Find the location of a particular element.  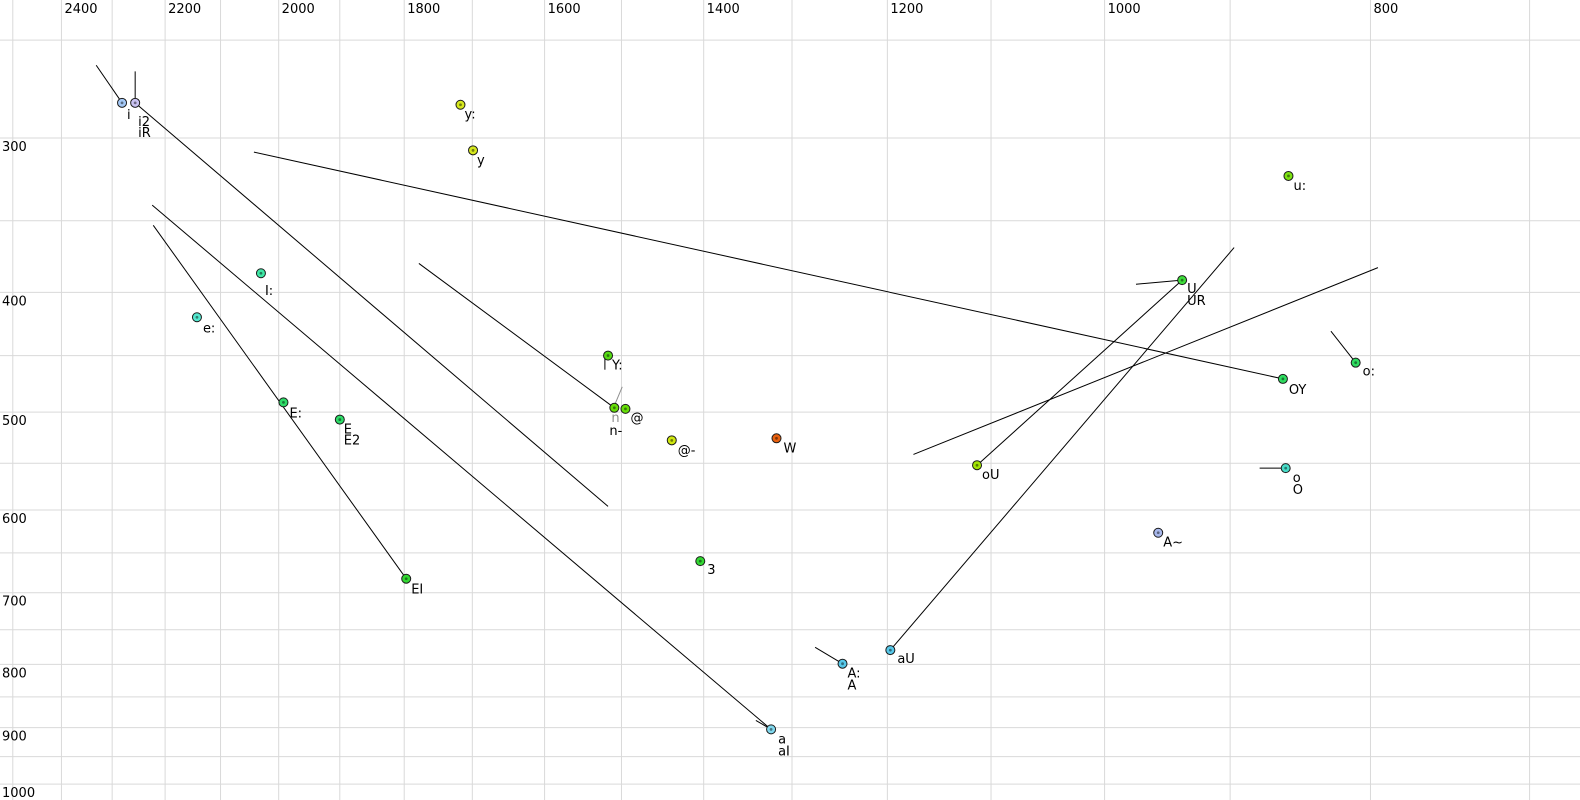

point-label: o: is located at coordinates (1369, 372).